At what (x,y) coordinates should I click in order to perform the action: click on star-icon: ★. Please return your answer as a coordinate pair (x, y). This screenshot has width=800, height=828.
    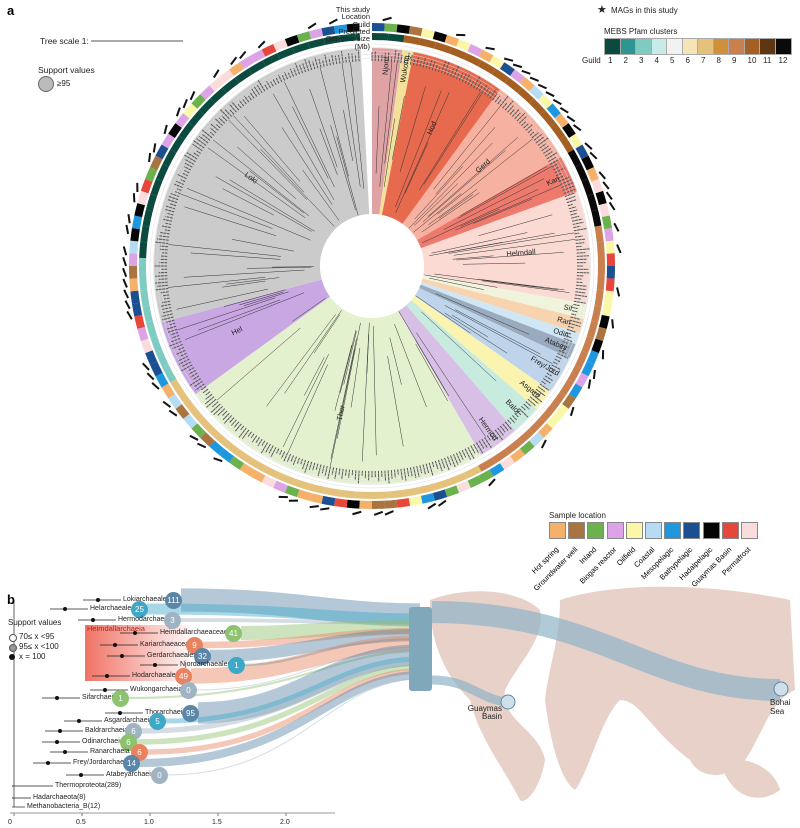
    Looking at the image, I should click on (602, 10).